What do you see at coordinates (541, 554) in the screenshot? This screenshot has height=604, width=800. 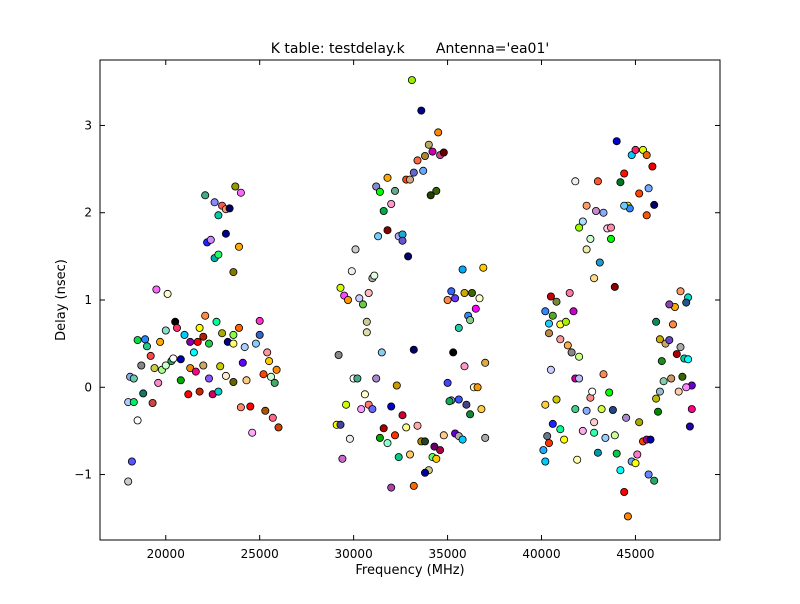 I see `x-tick-label: 40000` at bounding box center [541, 554].